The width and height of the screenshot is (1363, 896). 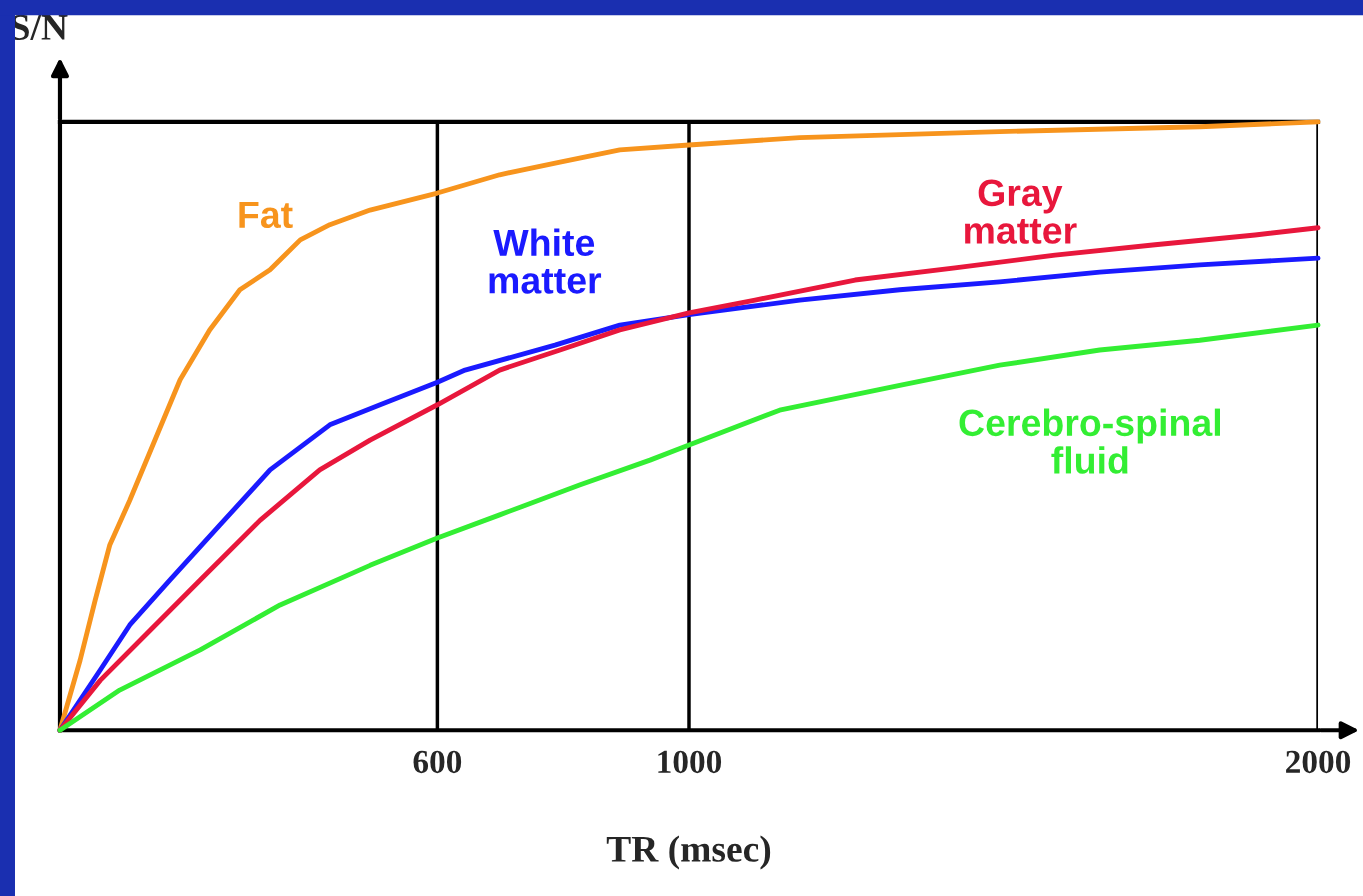 I want to click on x-tick-label: 600, so click(x=437, y=762).